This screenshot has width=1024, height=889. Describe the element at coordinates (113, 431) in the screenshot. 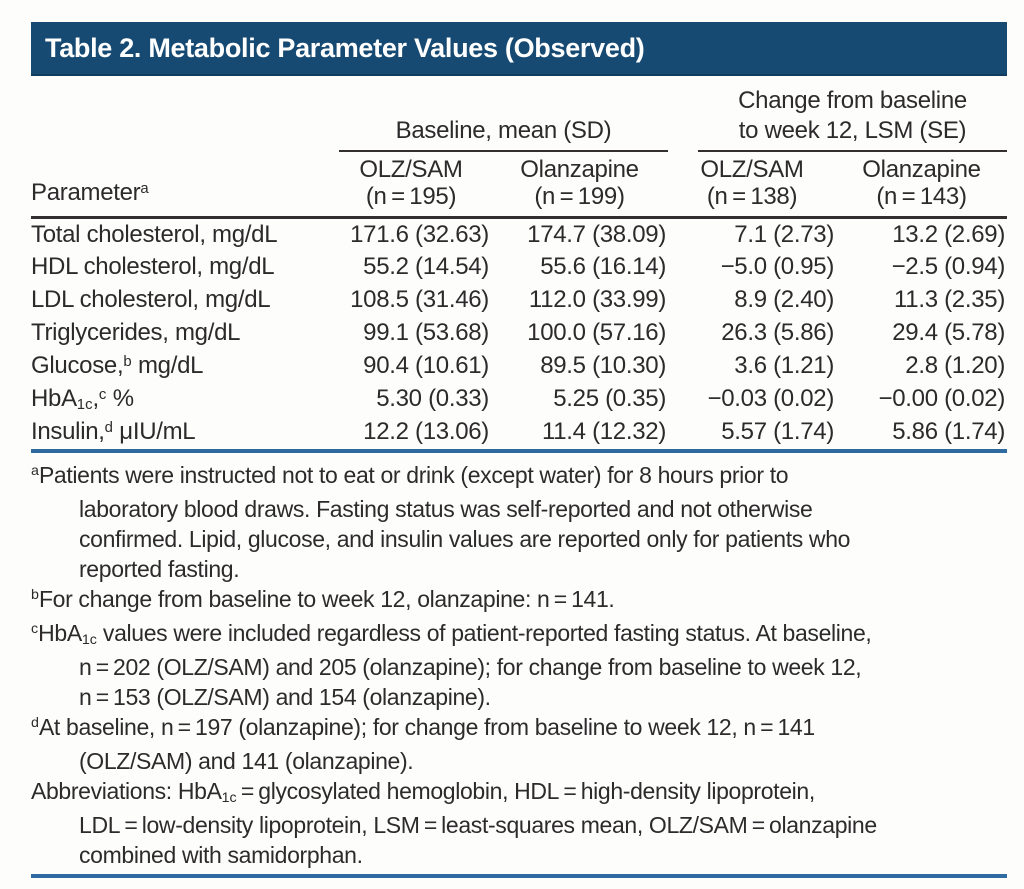

I see `row-parameter: Insulin,d μIU/mL` at that location.